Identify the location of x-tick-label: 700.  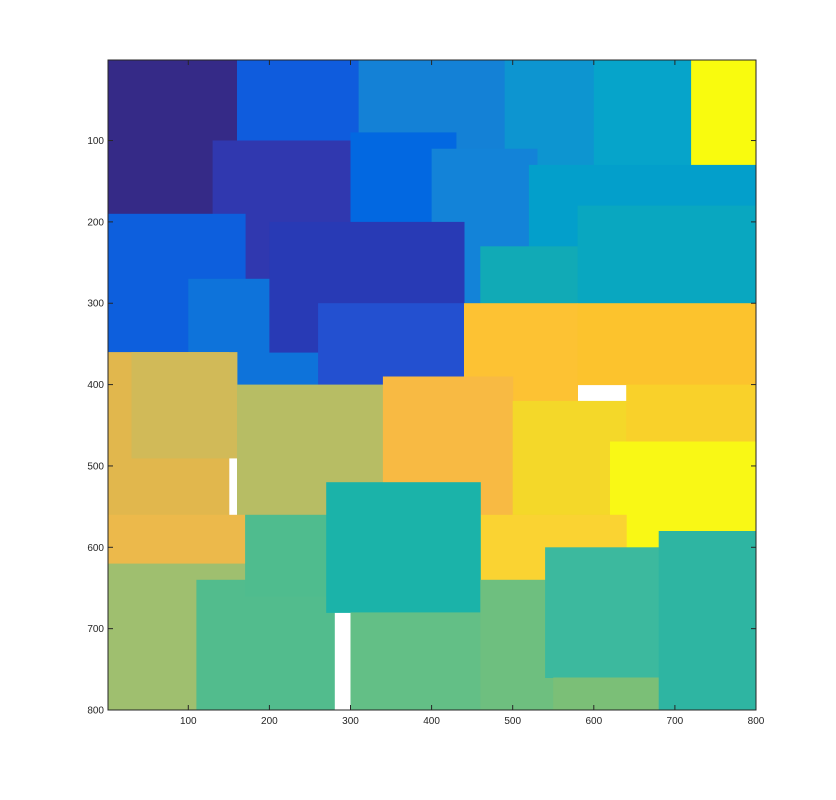
(675, 721).